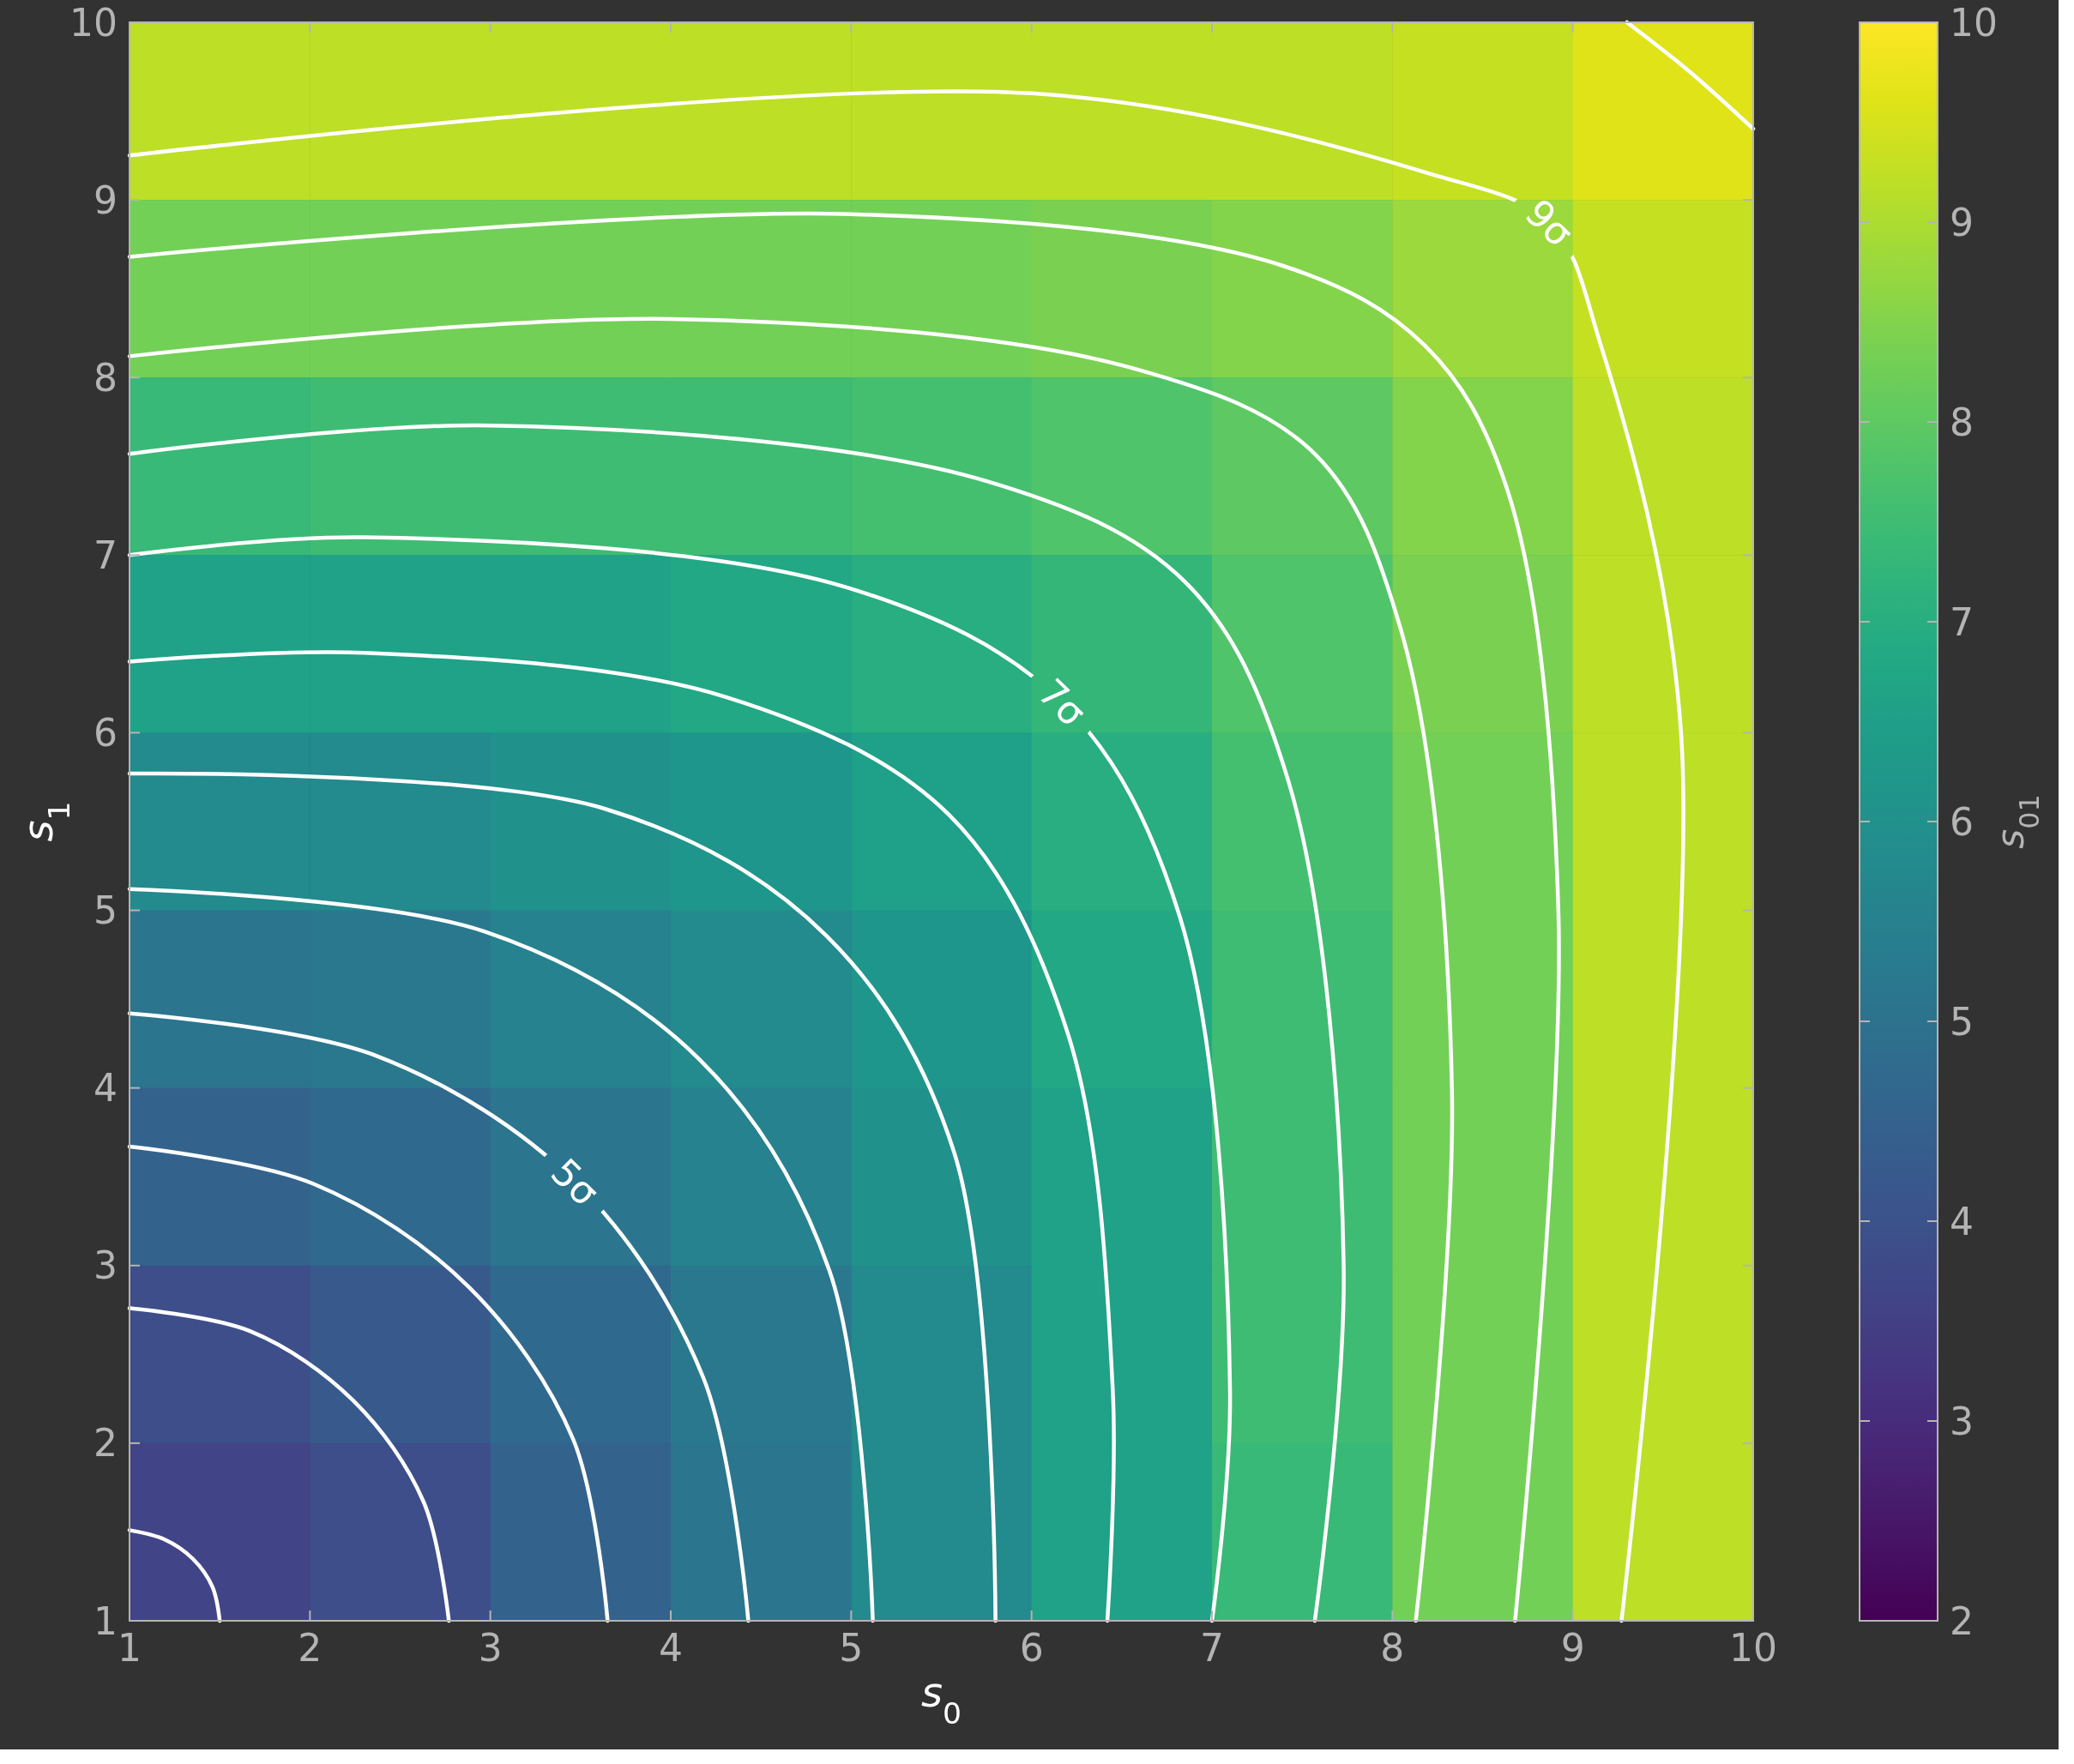  What do you see at coordinates (1962, 1221) in the screenshot?
I see `color-bar-label: 4` at bounding box center [1962, 1221].